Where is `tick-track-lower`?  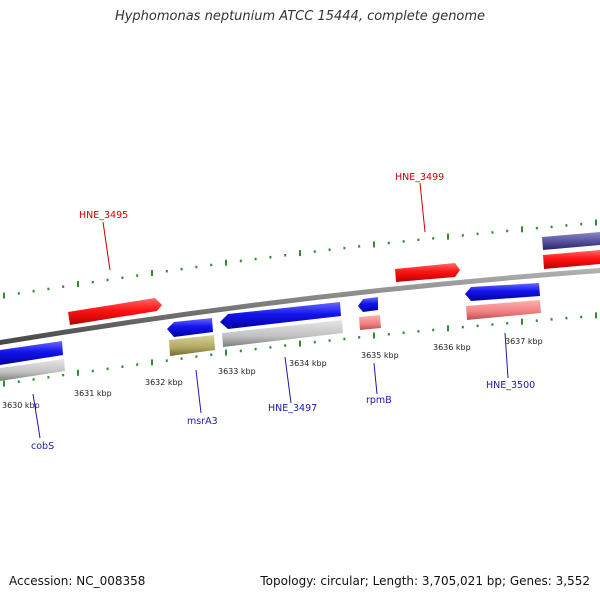 tick-track-lower is located at coordinates (300, 349).